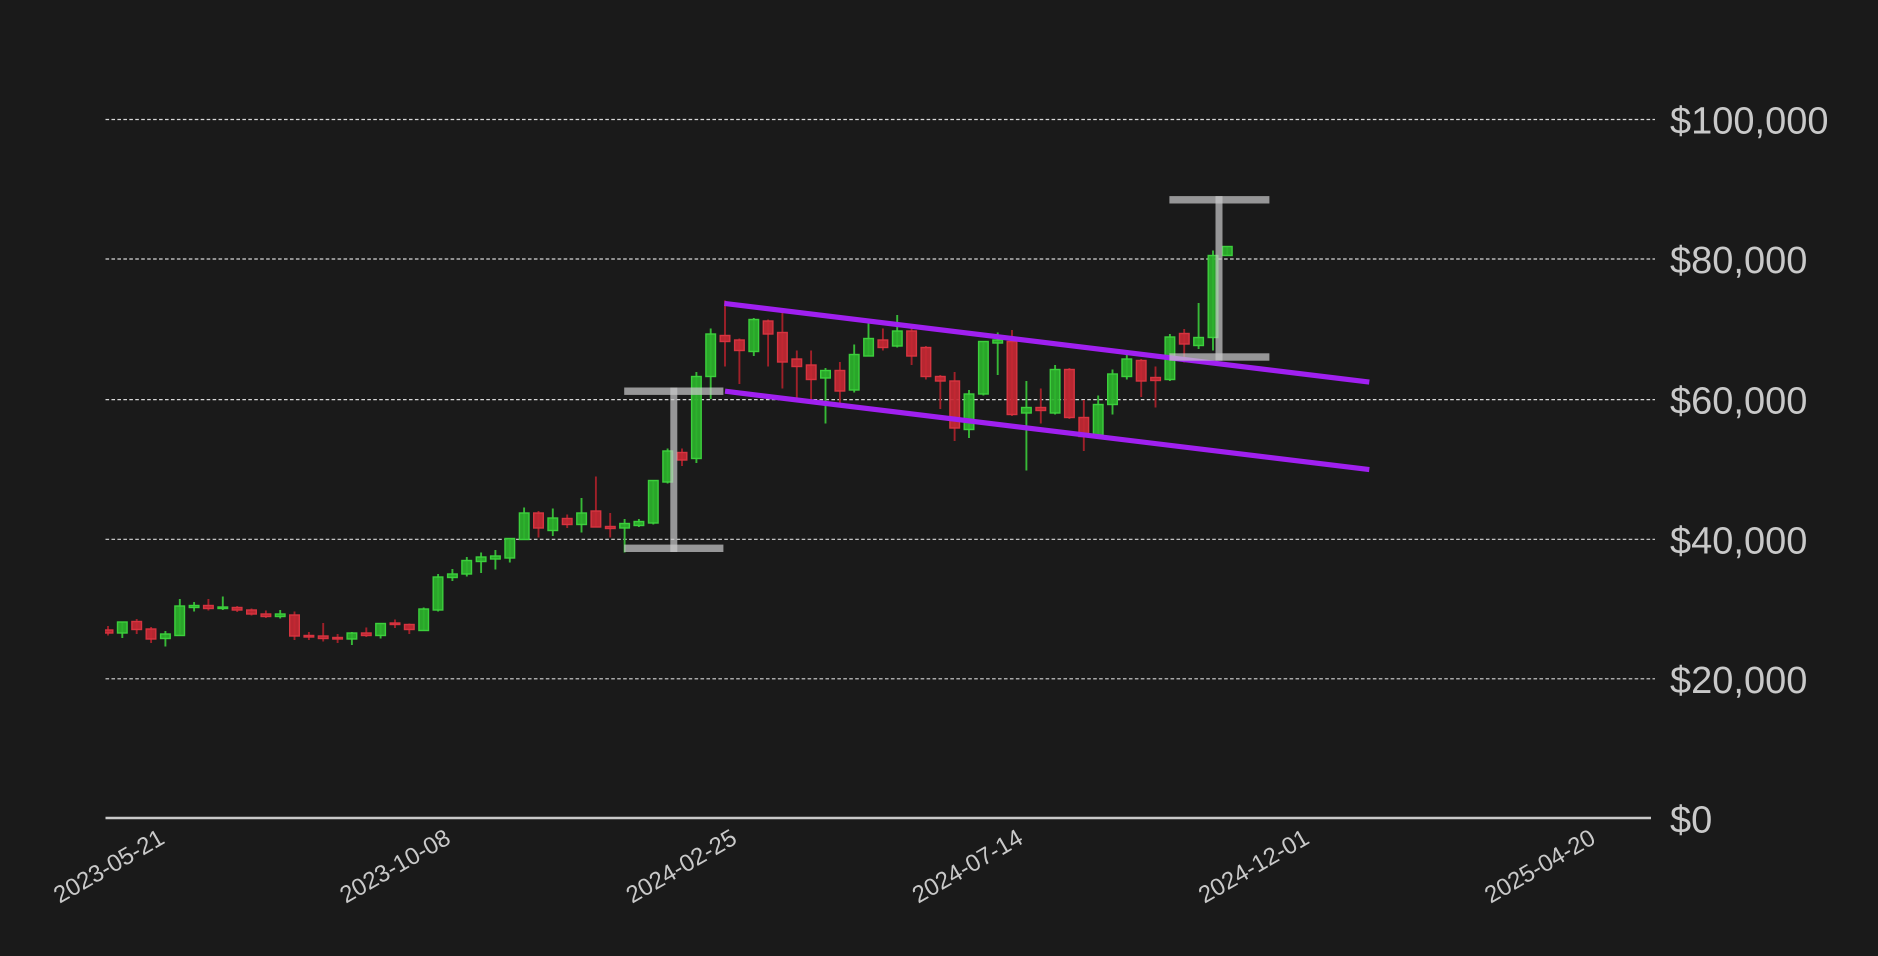 Image resolution: width=1878 pixels, height=956 pixels. Describe the element at coordinates (1738, 402) in the screenshot. I see `svg-text: $60,000` at that location.